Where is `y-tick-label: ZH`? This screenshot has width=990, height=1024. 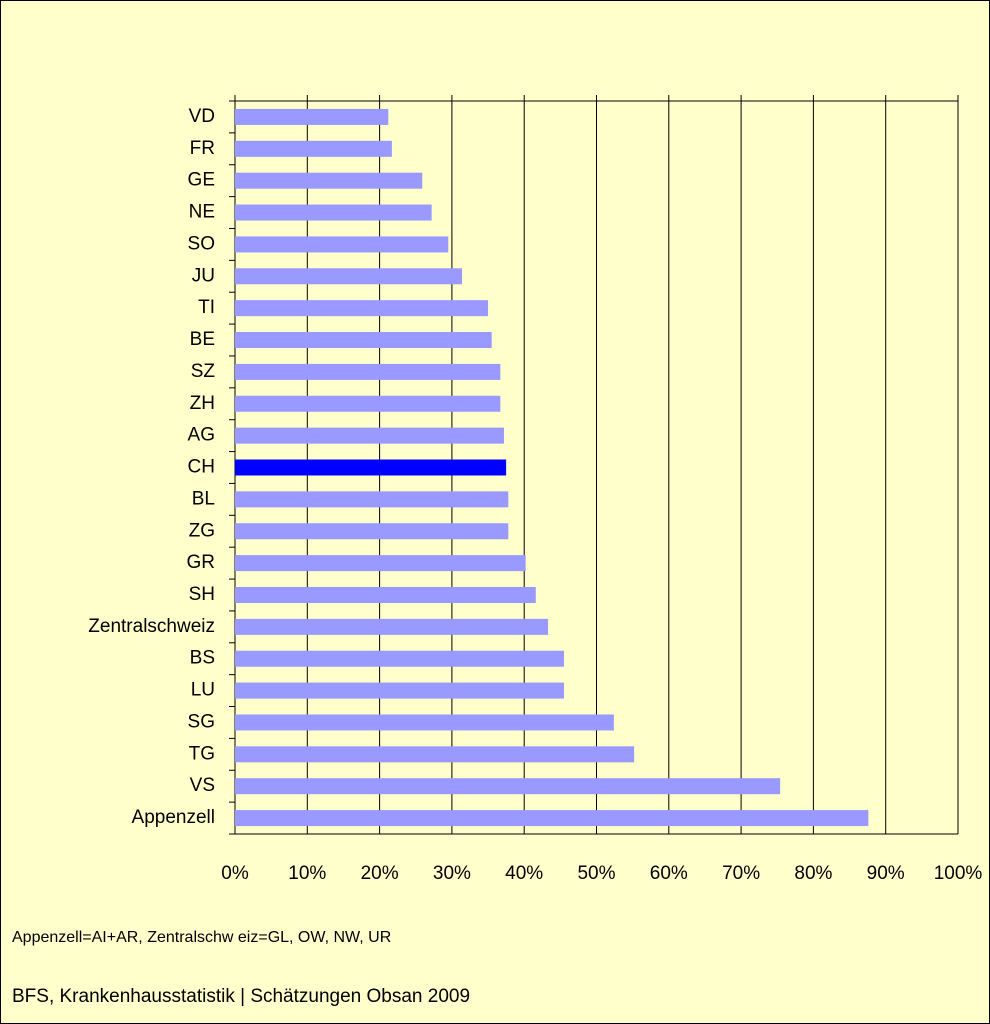
y-tick-label: ZH is located at coordinates (202, 403).